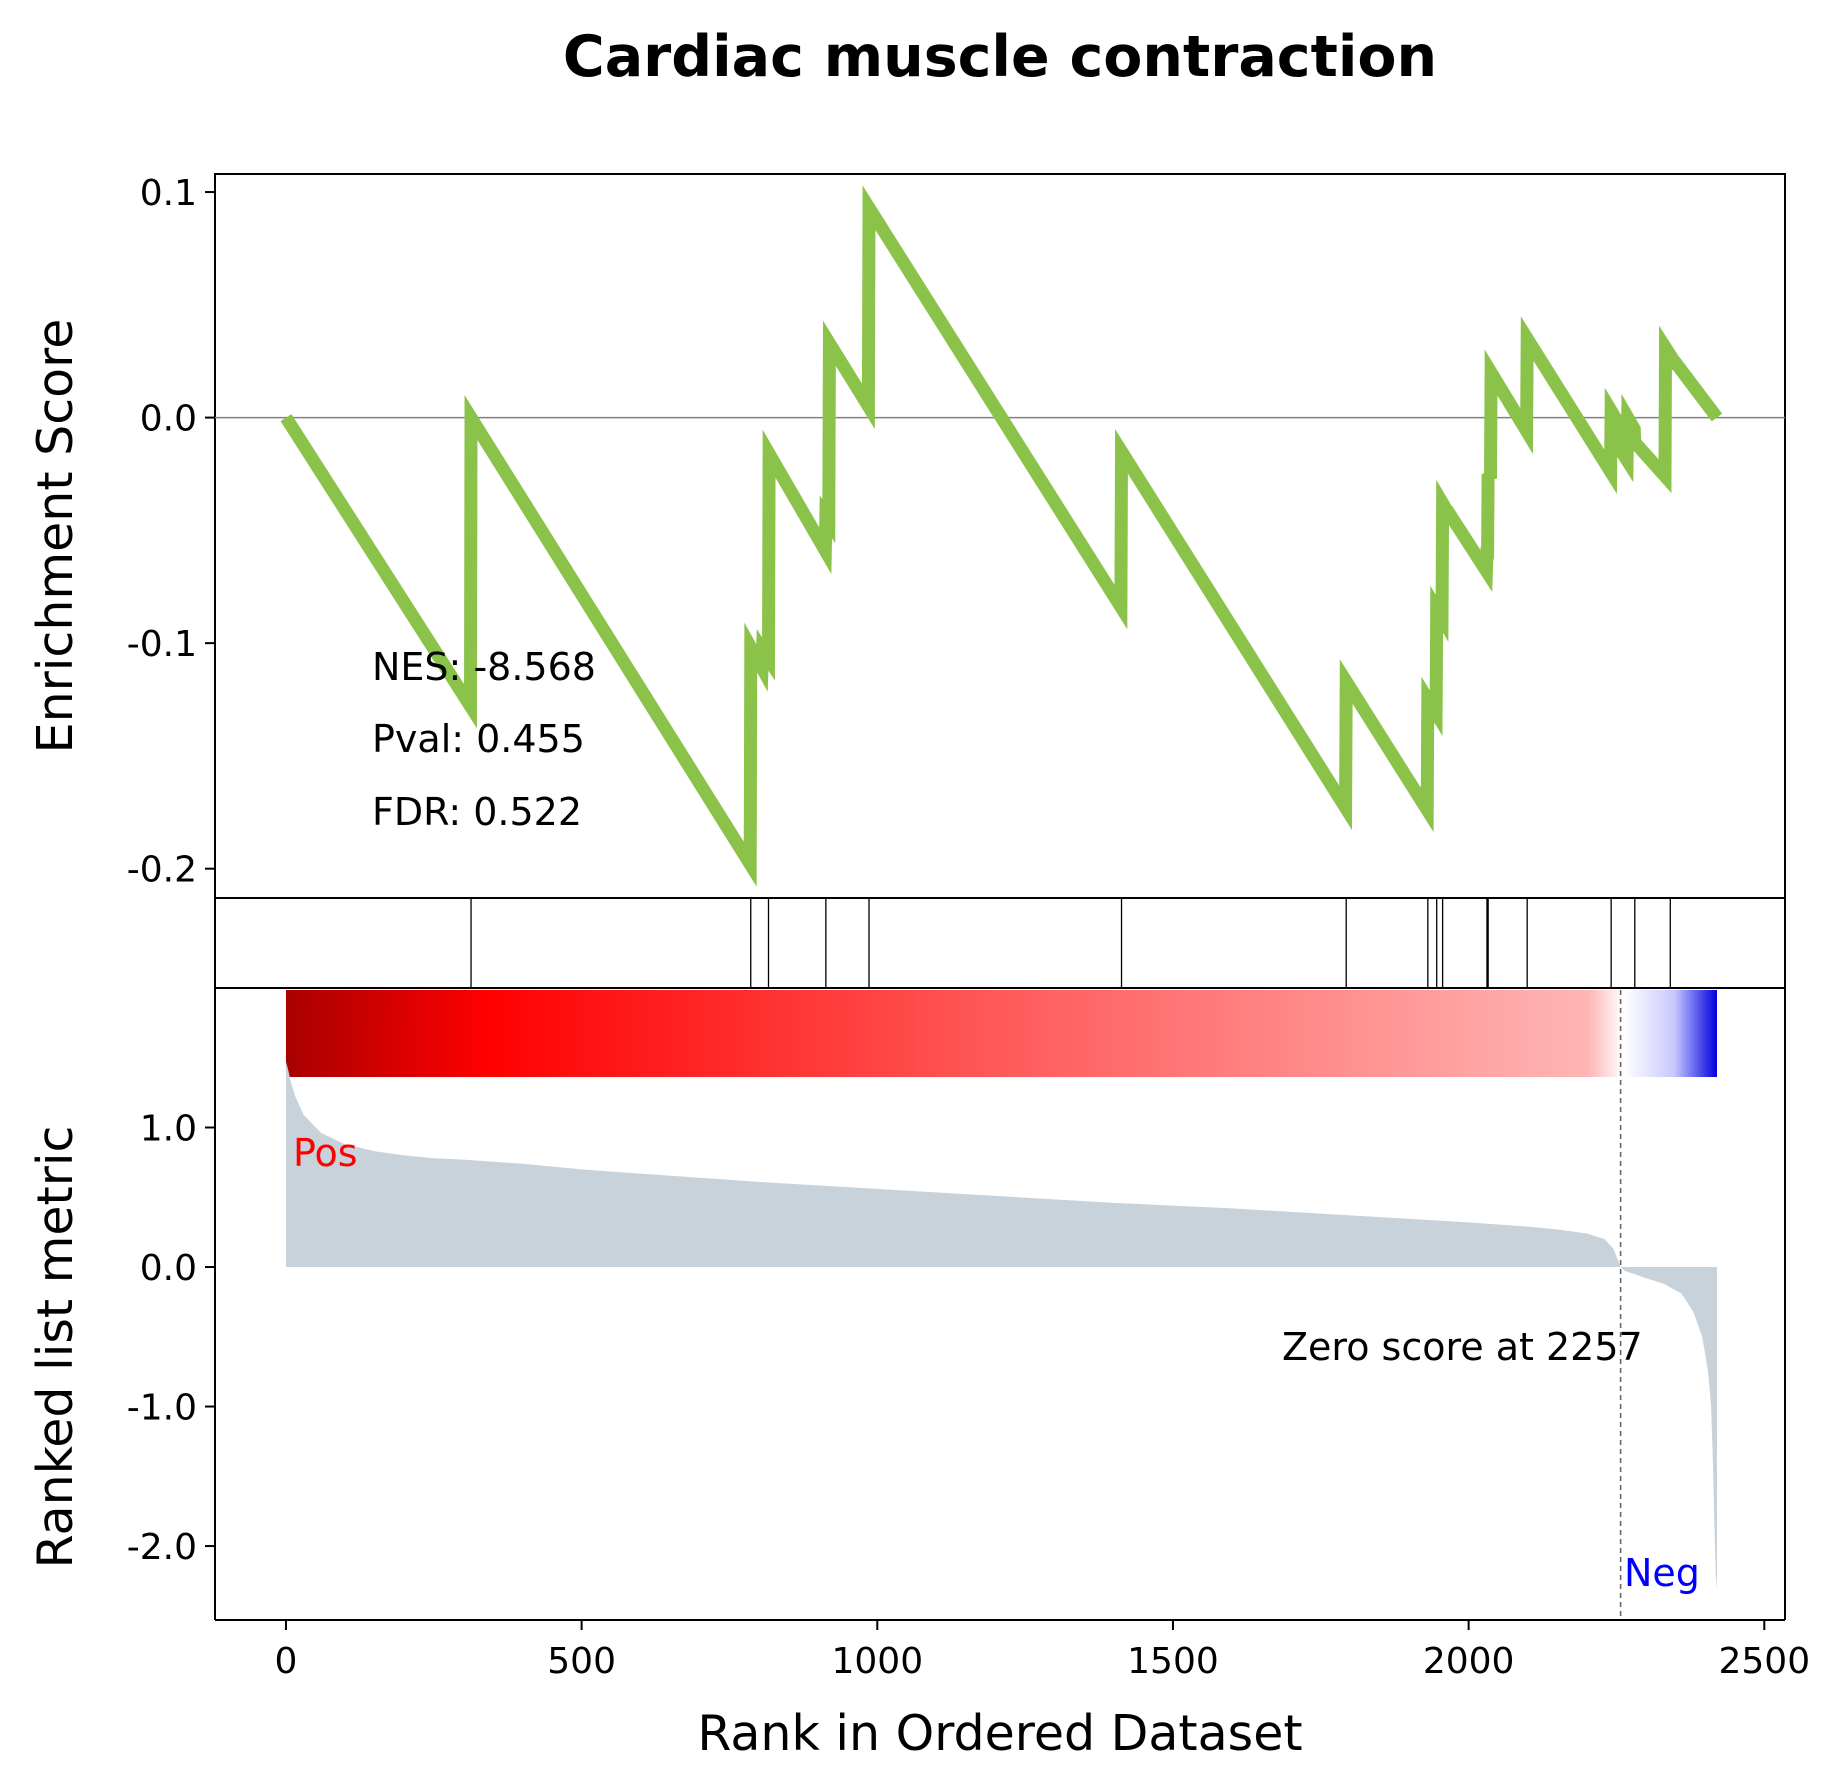  What do you see at coordinates (1462, 1347) in the screenshot?
I see `zero-score-label: Zero score at 2257` at bounding box center [1462, 1347].